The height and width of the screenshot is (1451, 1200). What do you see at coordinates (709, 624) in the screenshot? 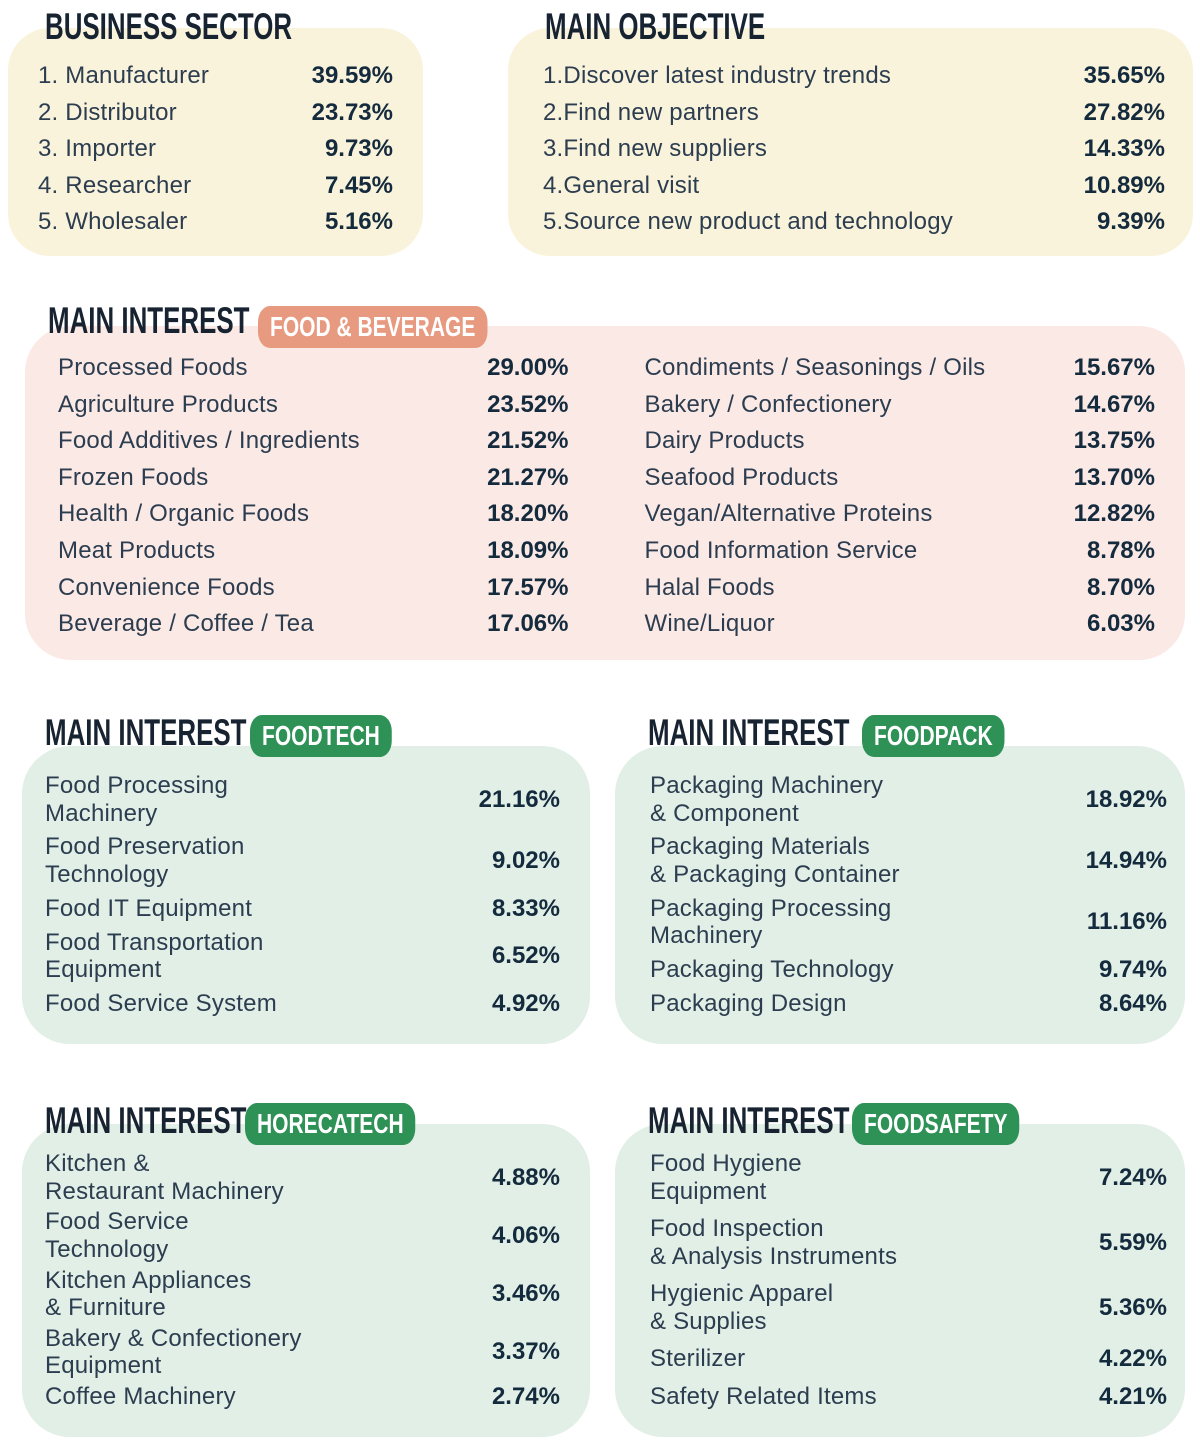
I see `item-label: Wine/Liquor` at bounding box center [709, 624].